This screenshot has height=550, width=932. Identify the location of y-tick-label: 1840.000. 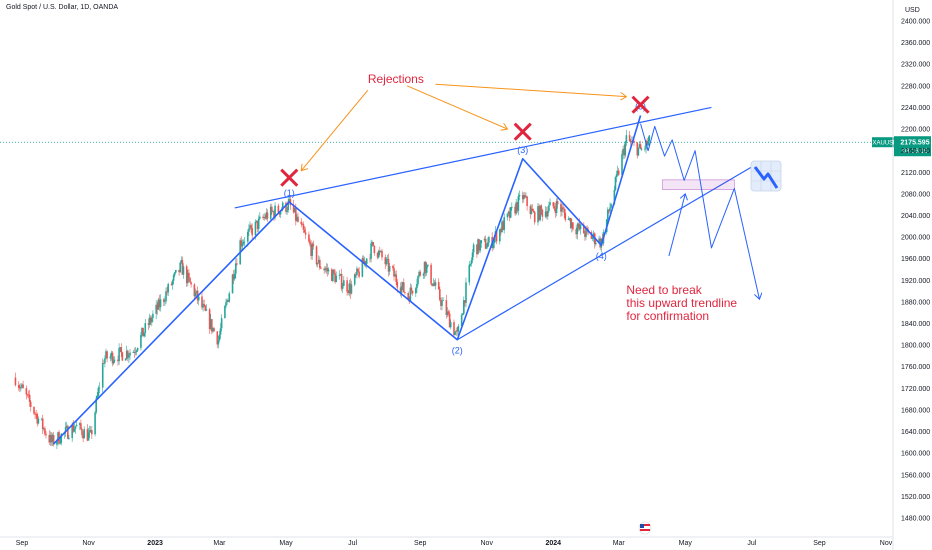
(915, 324).